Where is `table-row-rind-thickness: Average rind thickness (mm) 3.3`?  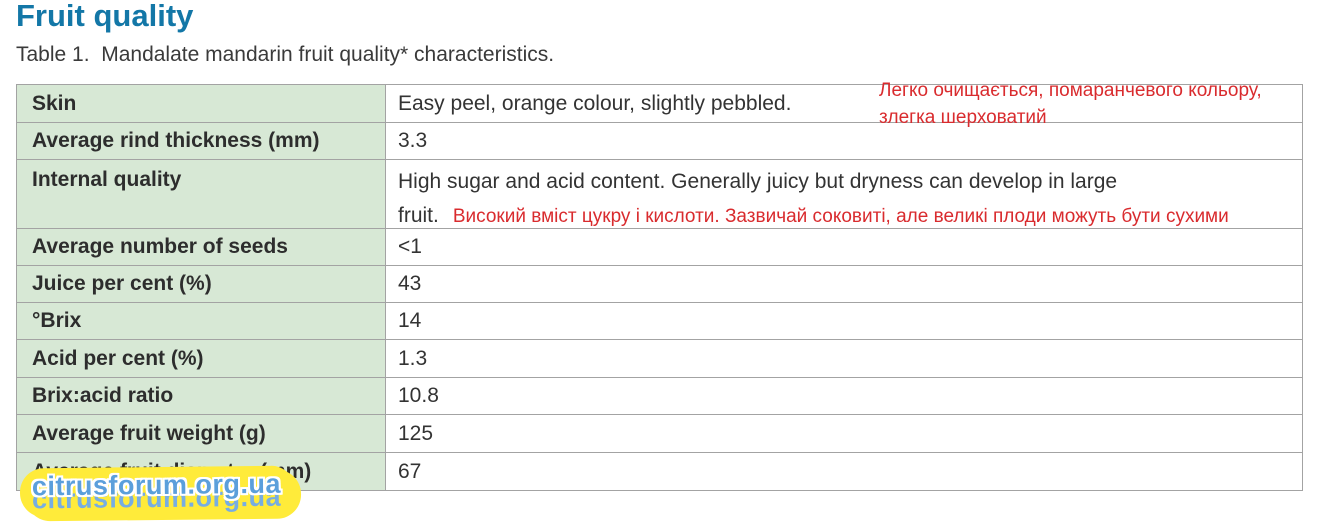
table-row-rind-thickness: Average rind thickness (mm) 3.3 is located at coordinates (660, 141).